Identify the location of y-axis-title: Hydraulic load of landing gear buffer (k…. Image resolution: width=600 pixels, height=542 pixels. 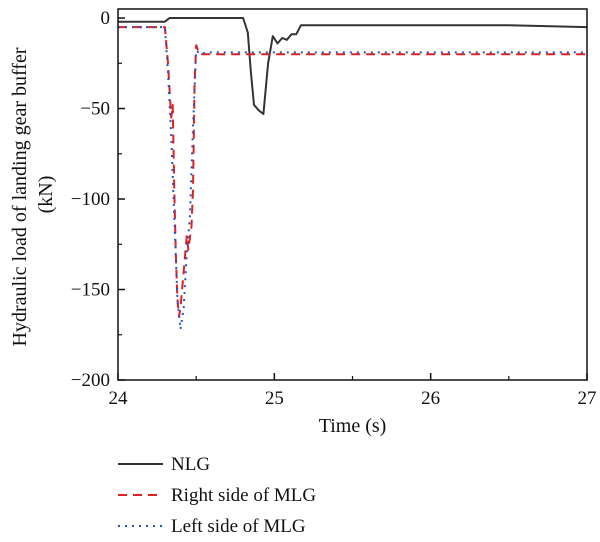
(33, 195).